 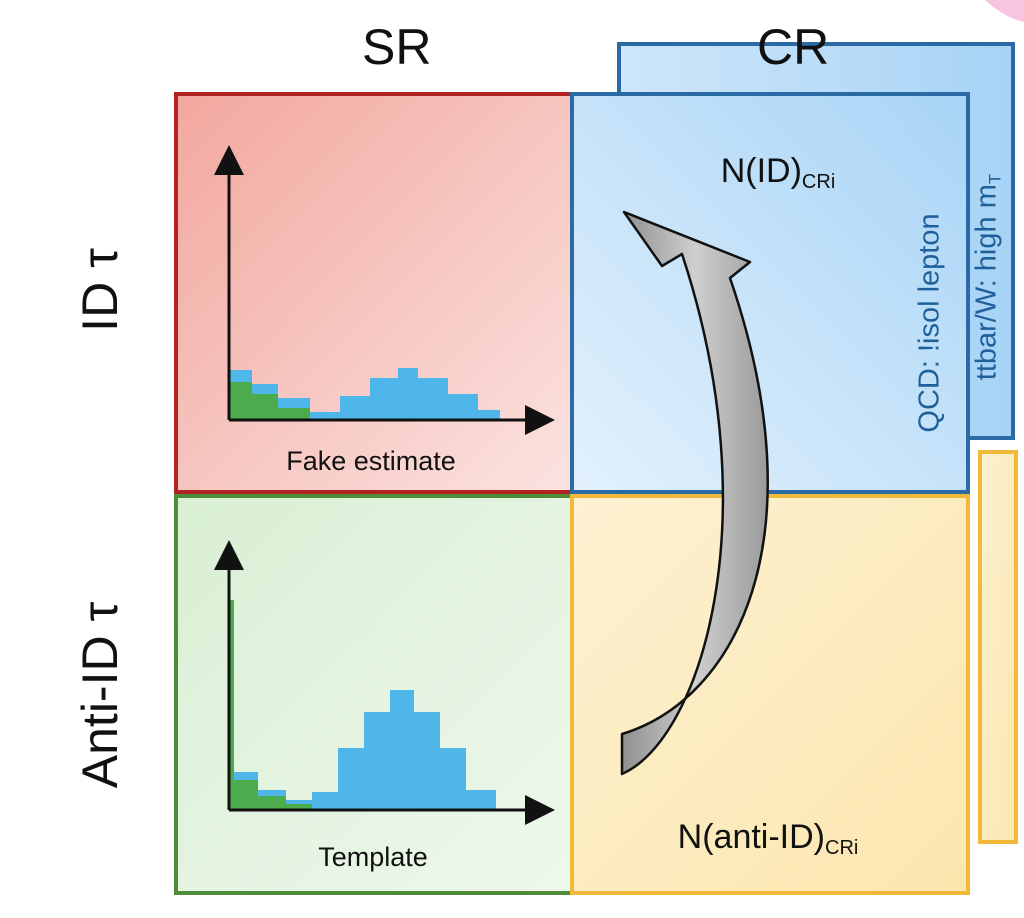 I want to click on n-anti-id-main: N(anti-ID), so click(x=751, y=837).